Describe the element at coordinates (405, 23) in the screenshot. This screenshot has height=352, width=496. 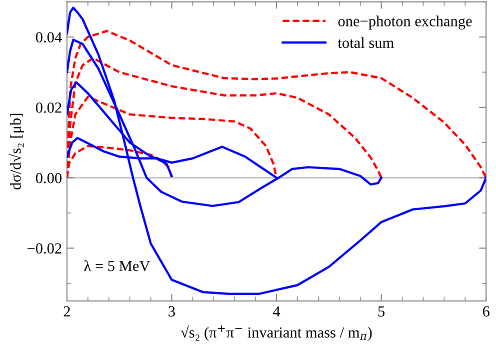
I see `legend-label: one−photon exchange` at that location.